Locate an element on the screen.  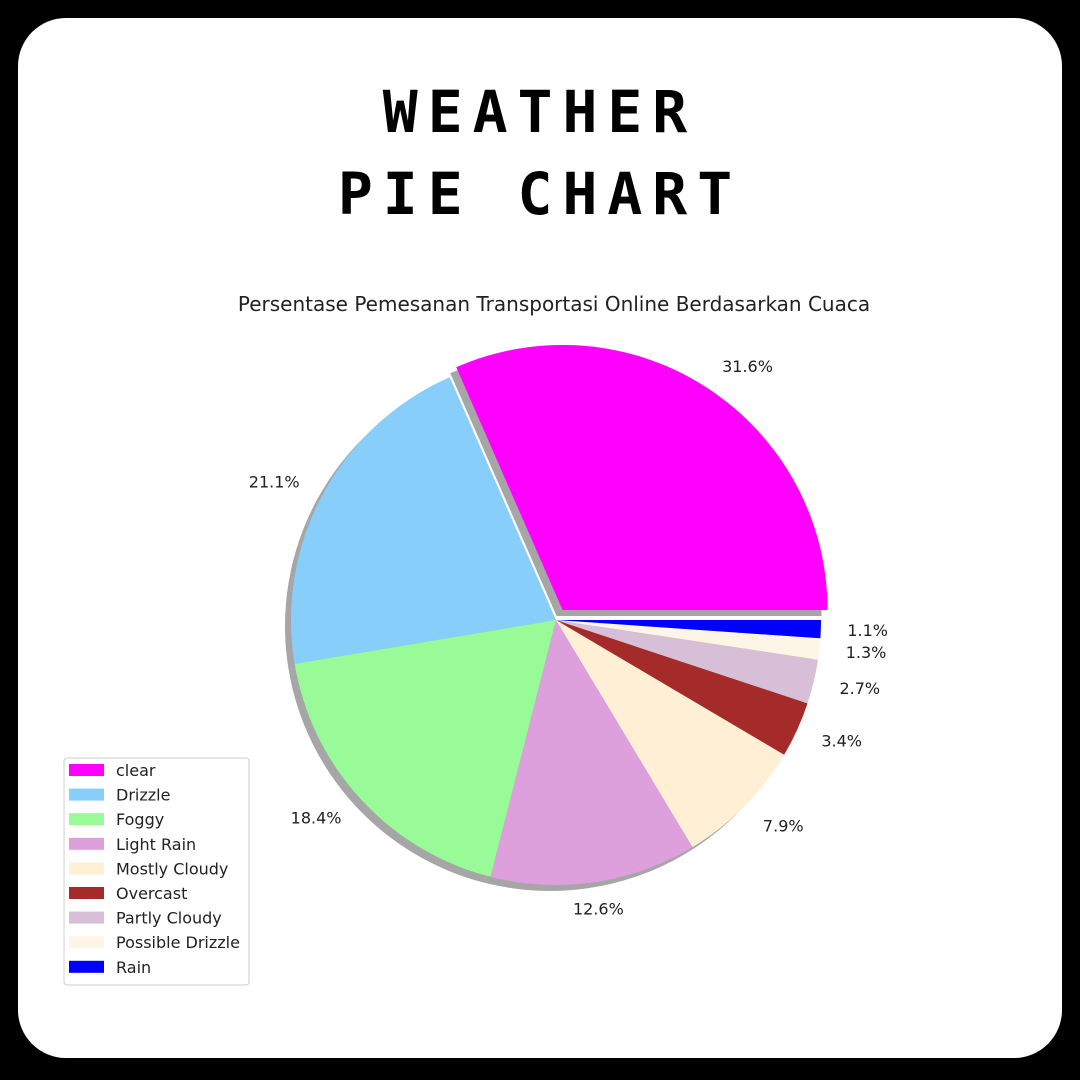
legend-label-foggy: Foggy is located at coordinates (140, 819).